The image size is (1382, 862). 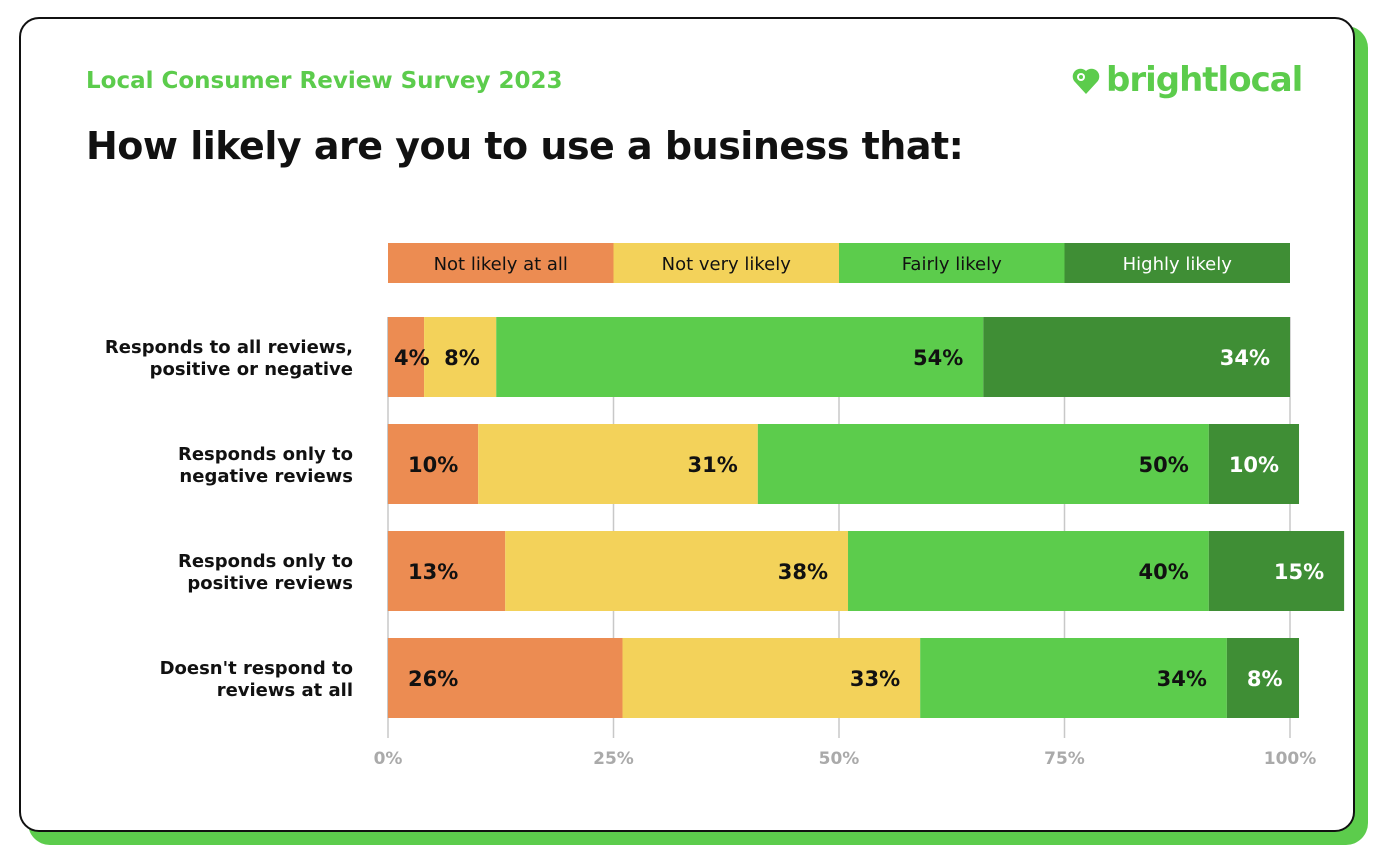 I want to click on legend-label: Highly likely, so click(x=1178, y=264).